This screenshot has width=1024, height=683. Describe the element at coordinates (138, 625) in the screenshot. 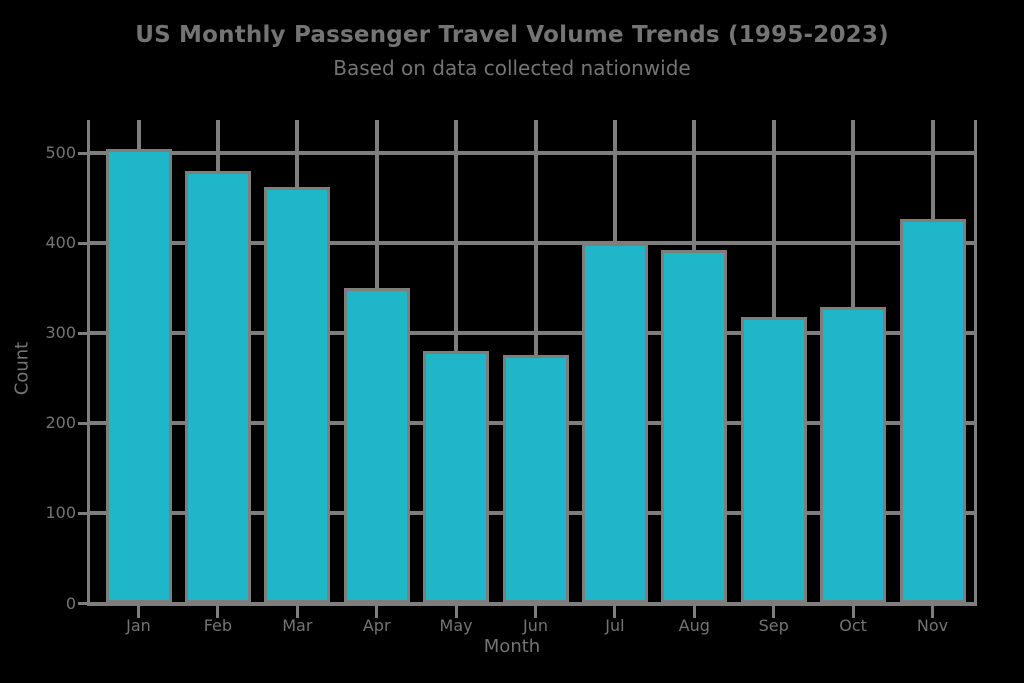

I see `x-tick-label: Jan` at that location.